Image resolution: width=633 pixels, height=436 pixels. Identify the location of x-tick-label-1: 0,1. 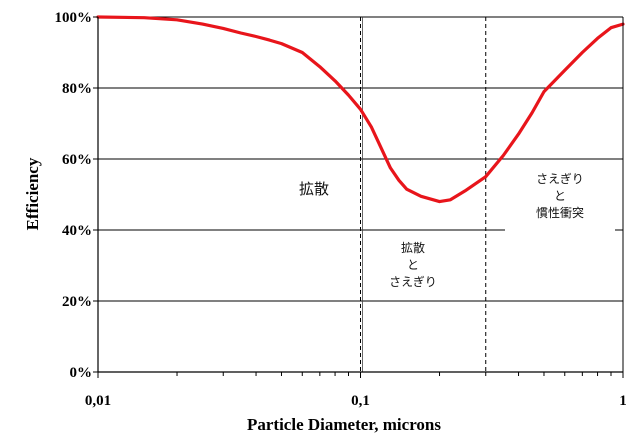
(360, 401).